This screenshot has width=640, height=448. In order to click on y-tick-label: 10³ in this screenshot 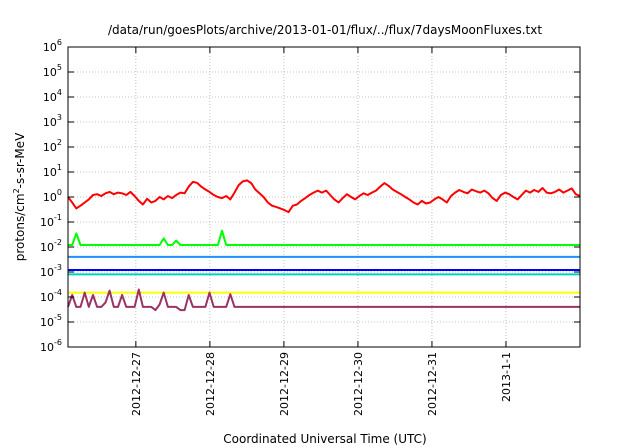, I will do `click(52, 121)`.